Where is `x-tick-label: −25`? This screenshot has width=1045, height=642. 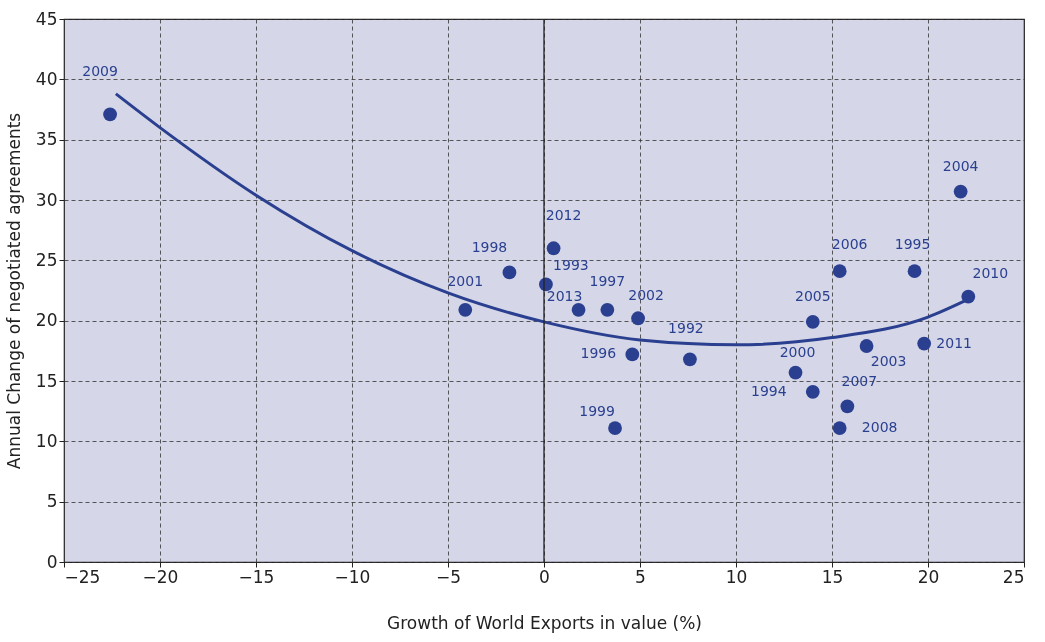
x-tick-label: −25 is located at coordinates (82, 576).